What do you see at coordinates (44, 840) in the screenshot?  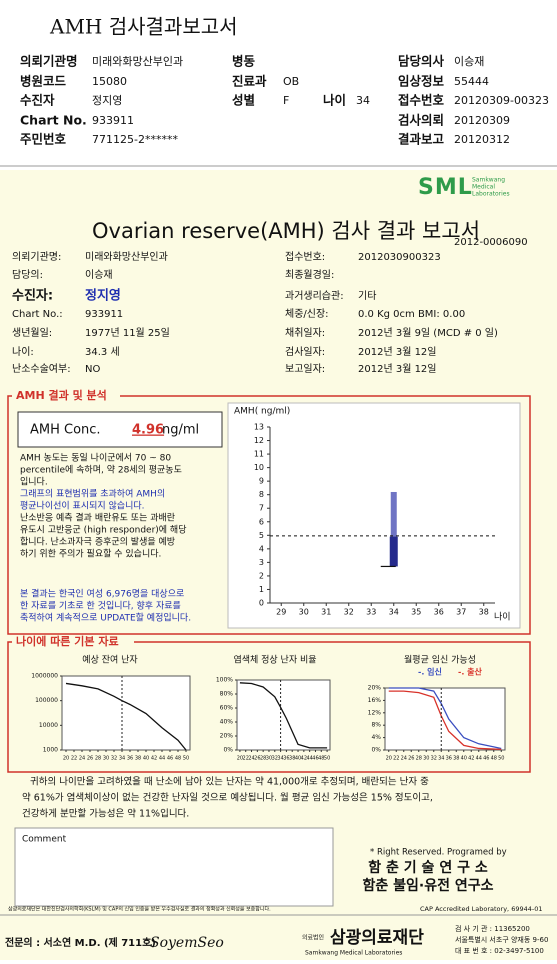 I see `comment-label: Comment` at bounding box center [44, 840].